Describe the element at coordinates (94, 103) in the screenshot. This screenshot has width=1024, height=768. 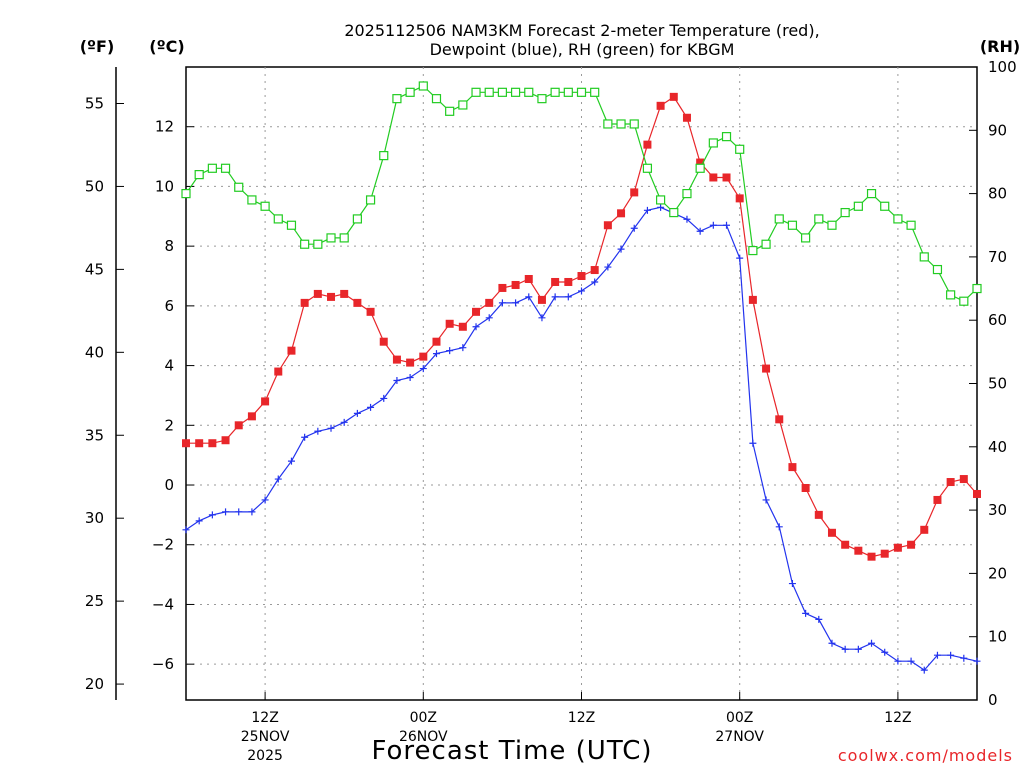
I see `fahrenheit-tick-label: 55` at that location.